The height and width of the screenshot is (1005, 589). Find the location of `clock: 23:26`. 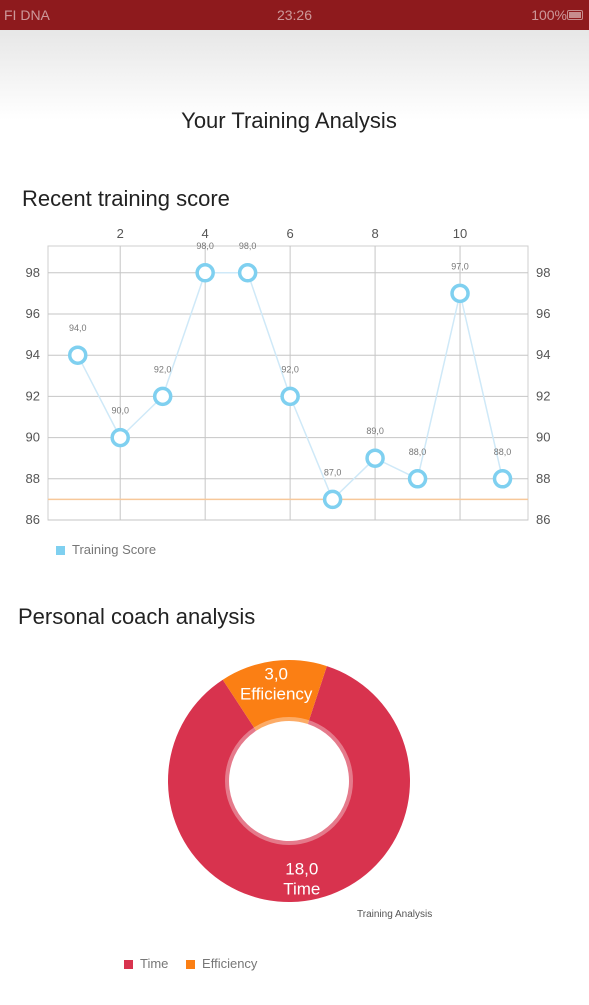

clock: 23:26 is located at coordinates (294, 15).